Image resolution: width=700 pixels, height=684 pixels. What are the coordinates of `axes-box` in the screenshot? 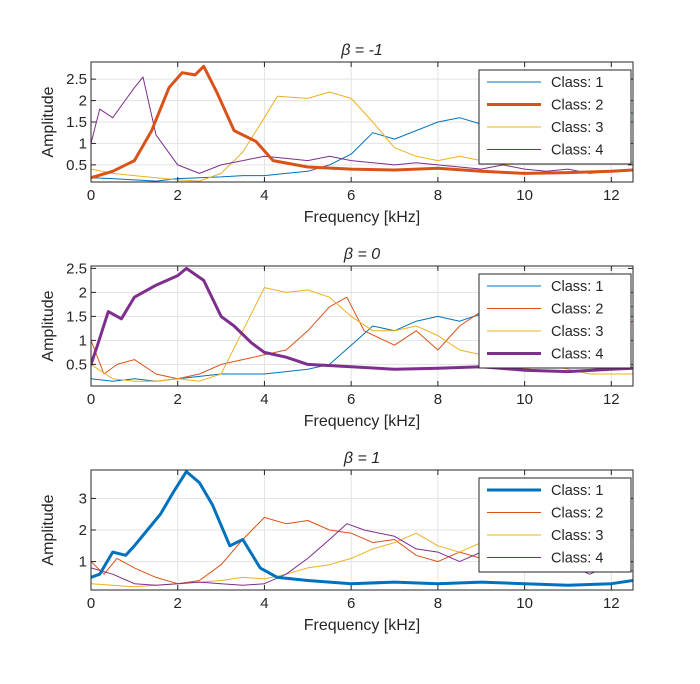 It's located at (362, 326).